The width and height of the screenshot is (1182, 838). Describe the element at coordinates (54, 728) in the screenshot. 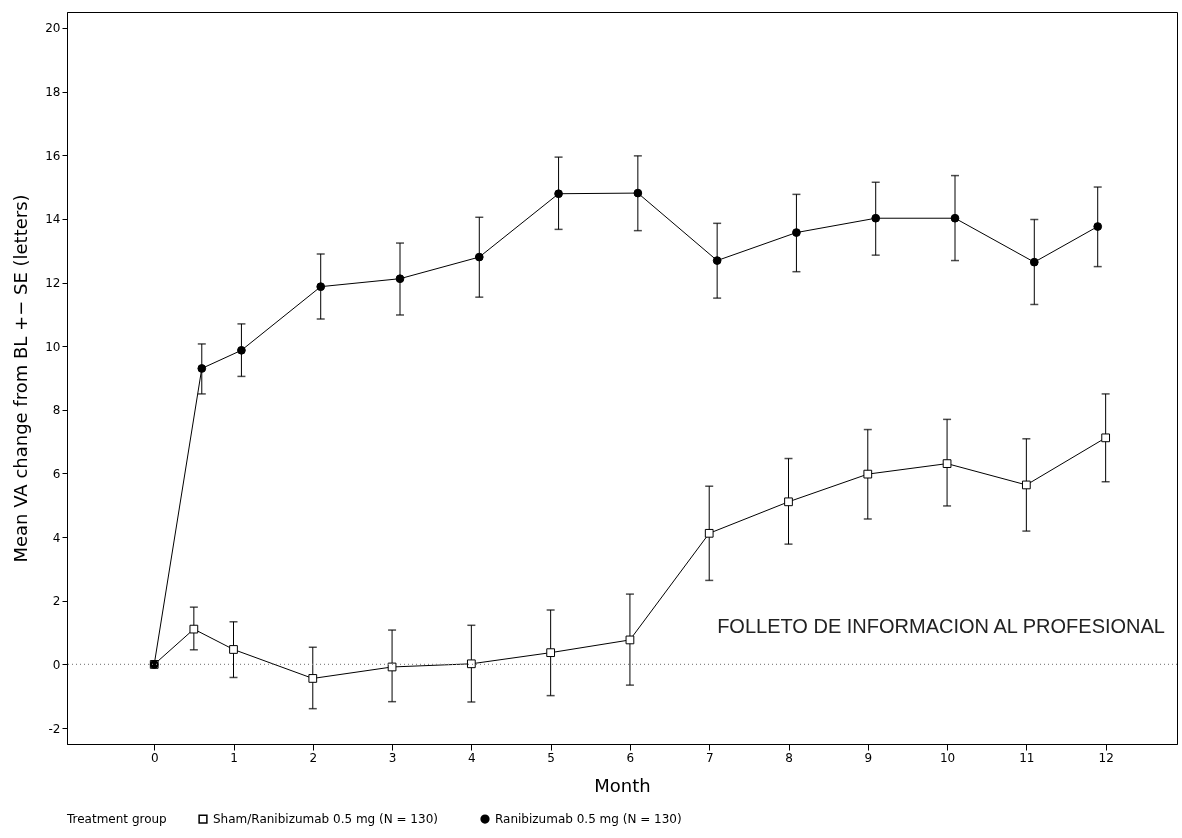

I see `y-tick-label: -2` at that location.